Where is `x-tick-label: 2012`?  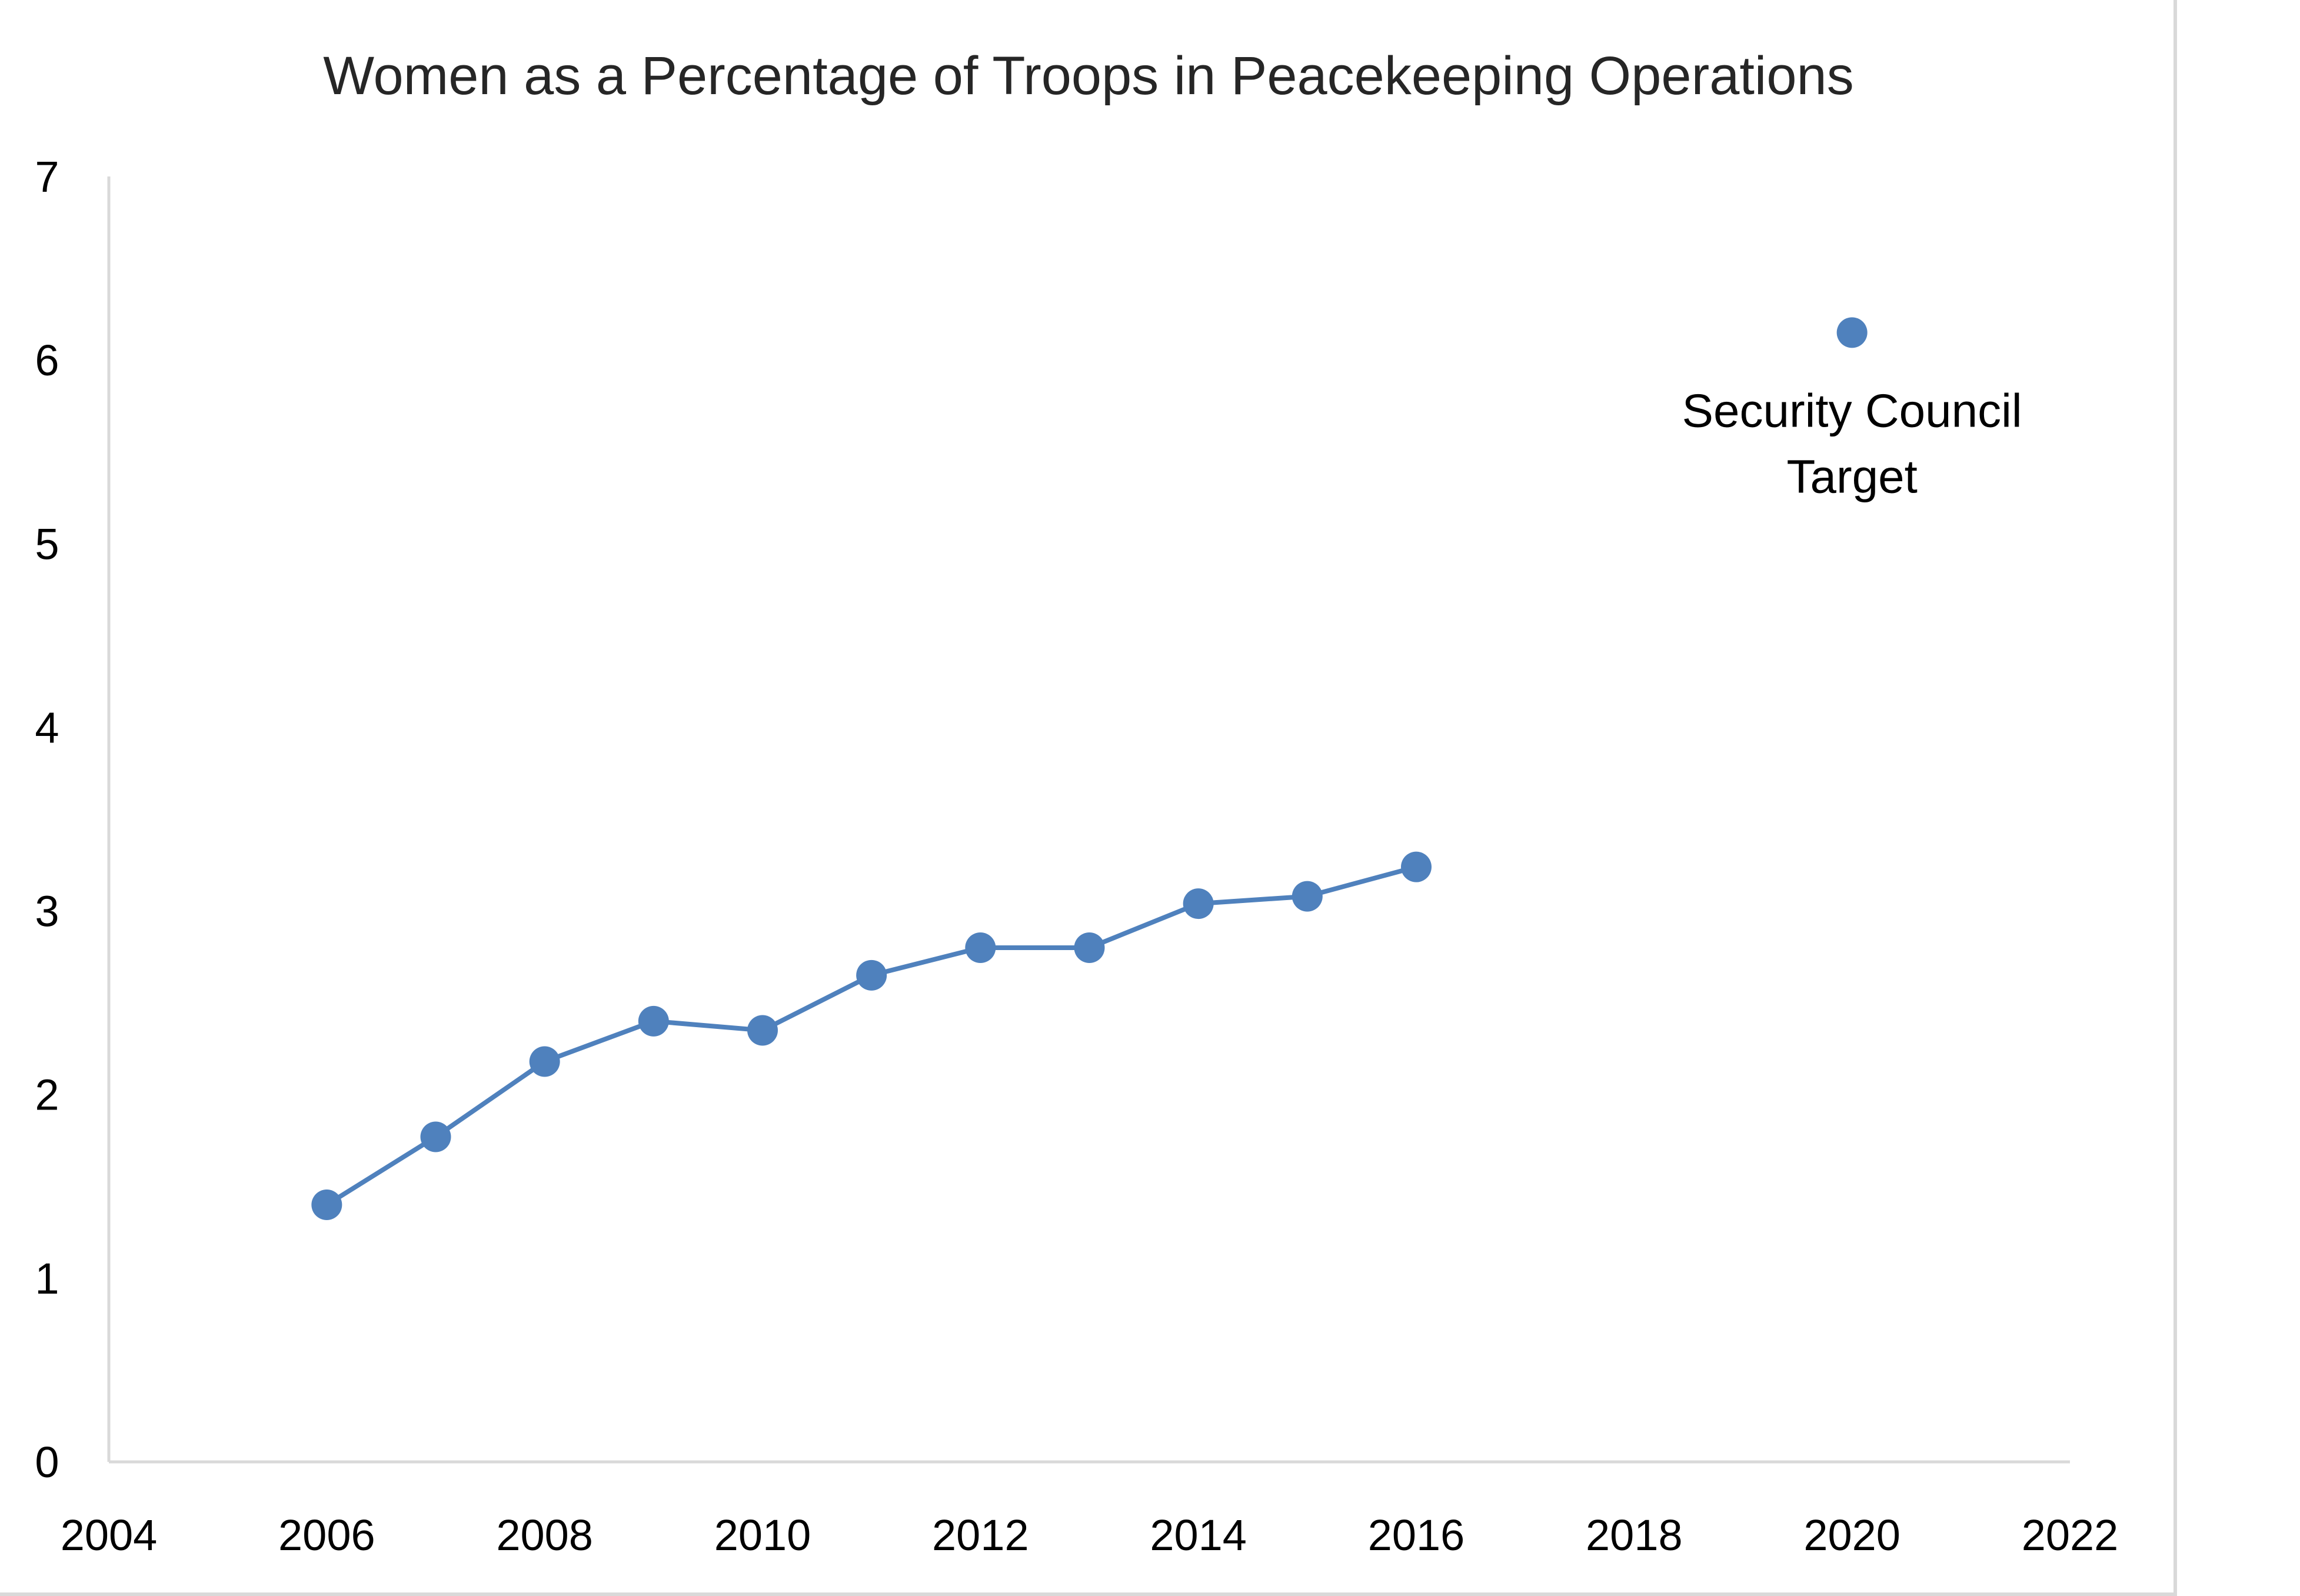 x-tick-label: 2012 is located at coordinates (980, 1535).